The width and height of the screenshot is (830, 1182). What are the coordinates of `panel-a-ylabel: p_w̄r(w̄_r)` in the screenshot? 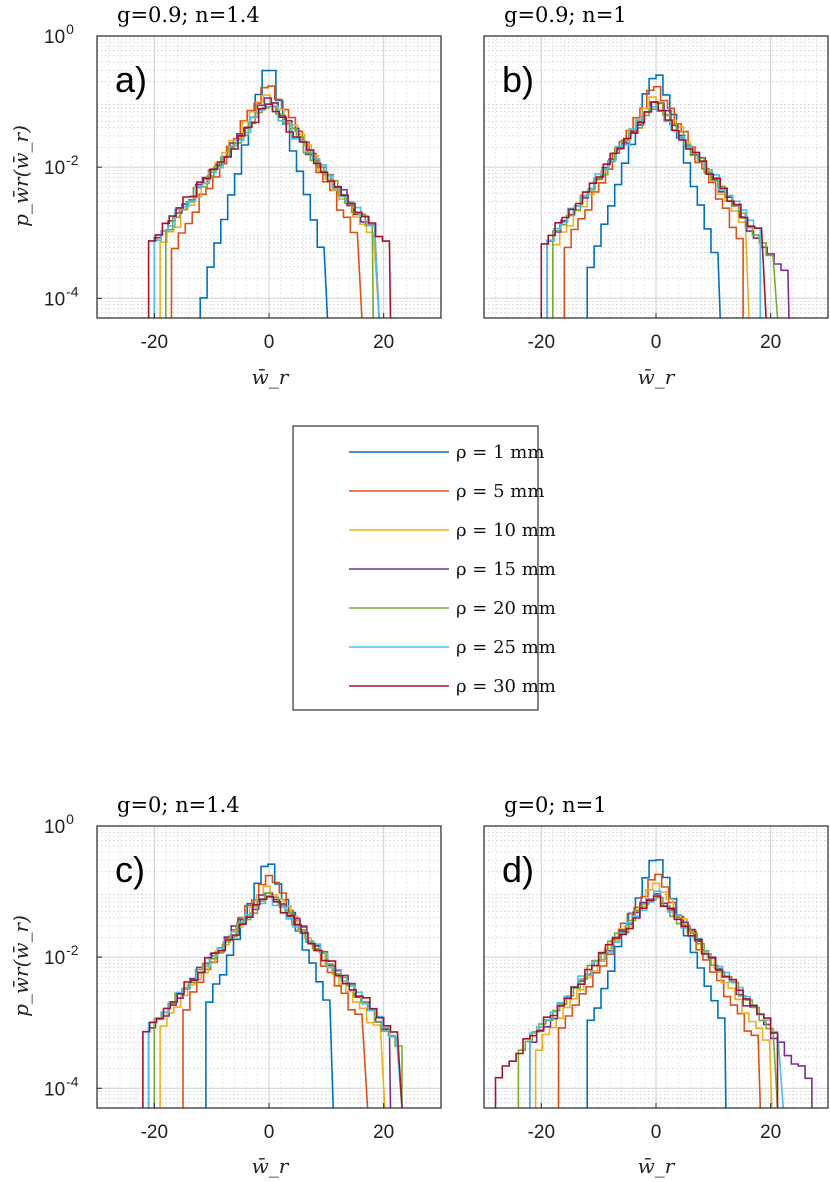 It's located at (21, 176).